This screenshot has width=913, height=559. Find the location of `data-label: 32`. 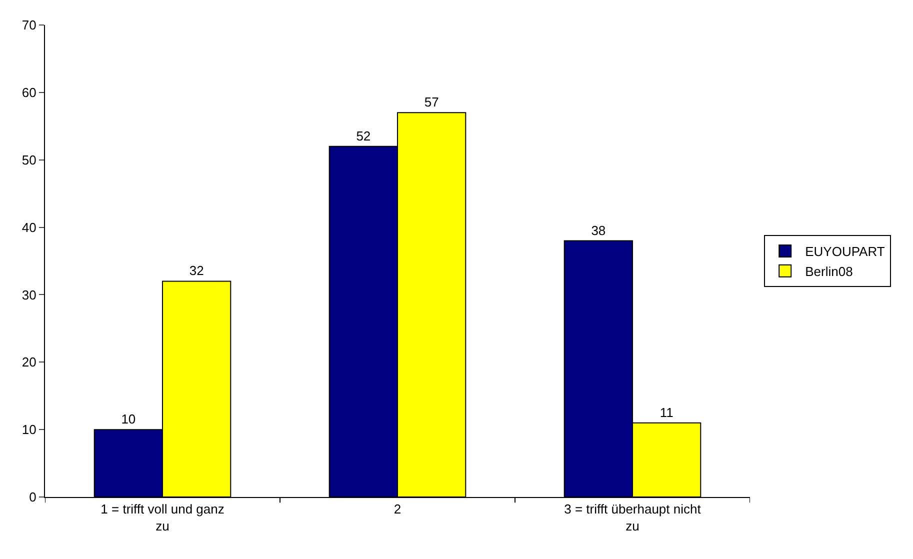

data-label: 32 is located at coordinates (196, 270).